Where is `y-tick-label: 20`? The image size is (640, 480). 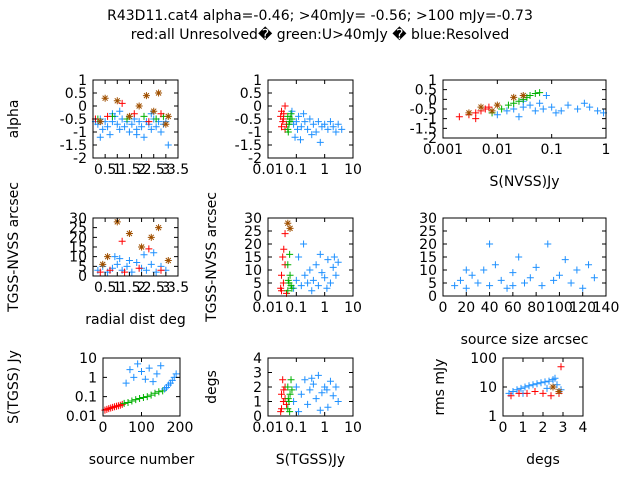 y-tick-label: 20 is located at coordinates (253, 245).